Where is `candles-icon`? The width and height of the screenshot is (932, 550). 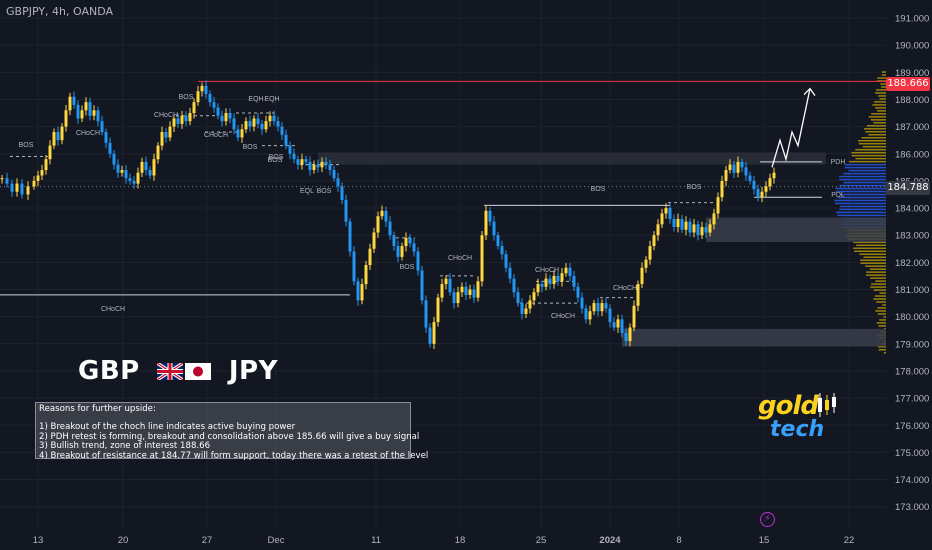
candles-icon is located at coordinates (827, 405).